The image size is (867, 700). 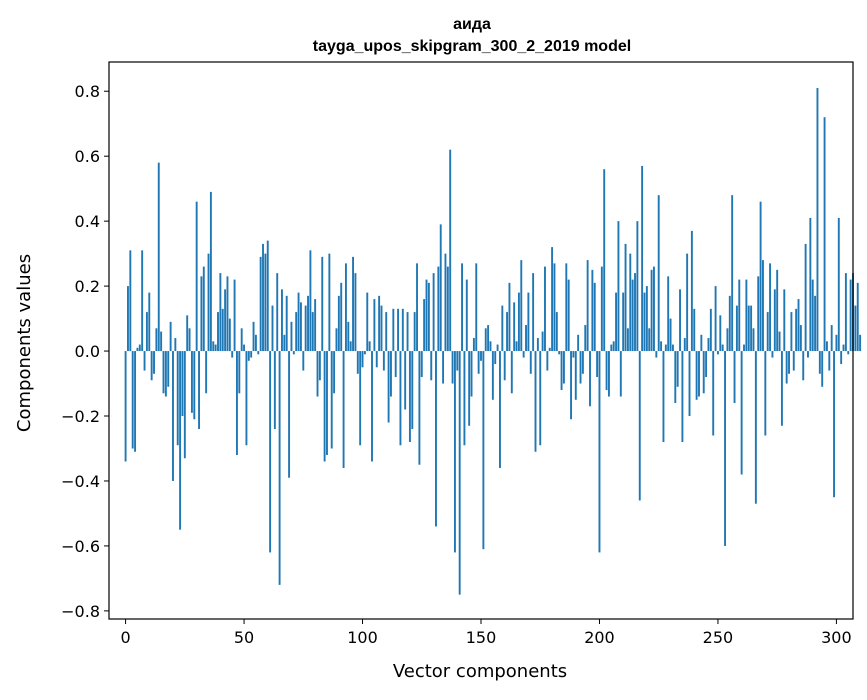 What do you see at coordinates (80, 546) in the screenshot?
I see `y-tick-label: −0.6` at bounding box center [80, 546].